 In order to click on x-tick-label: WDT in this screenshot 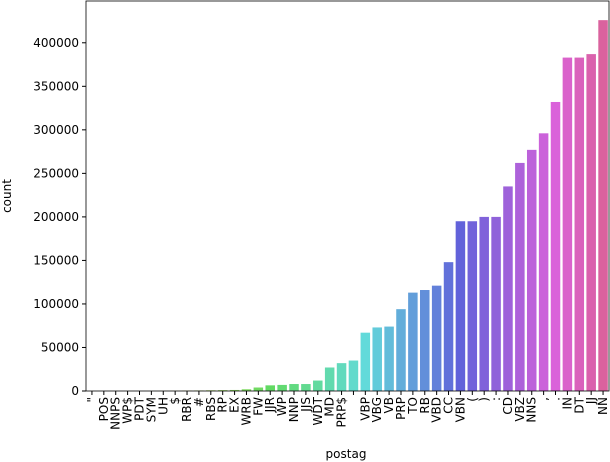, I will do `click(318, 410)`.